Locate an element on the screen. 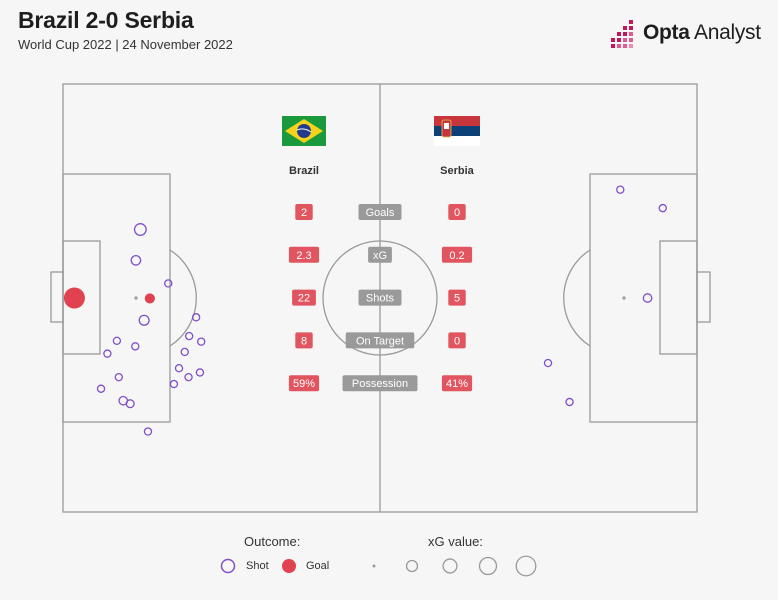 This screenshot has height=600, width=778. left-goal is located at coordinates (57, 297).